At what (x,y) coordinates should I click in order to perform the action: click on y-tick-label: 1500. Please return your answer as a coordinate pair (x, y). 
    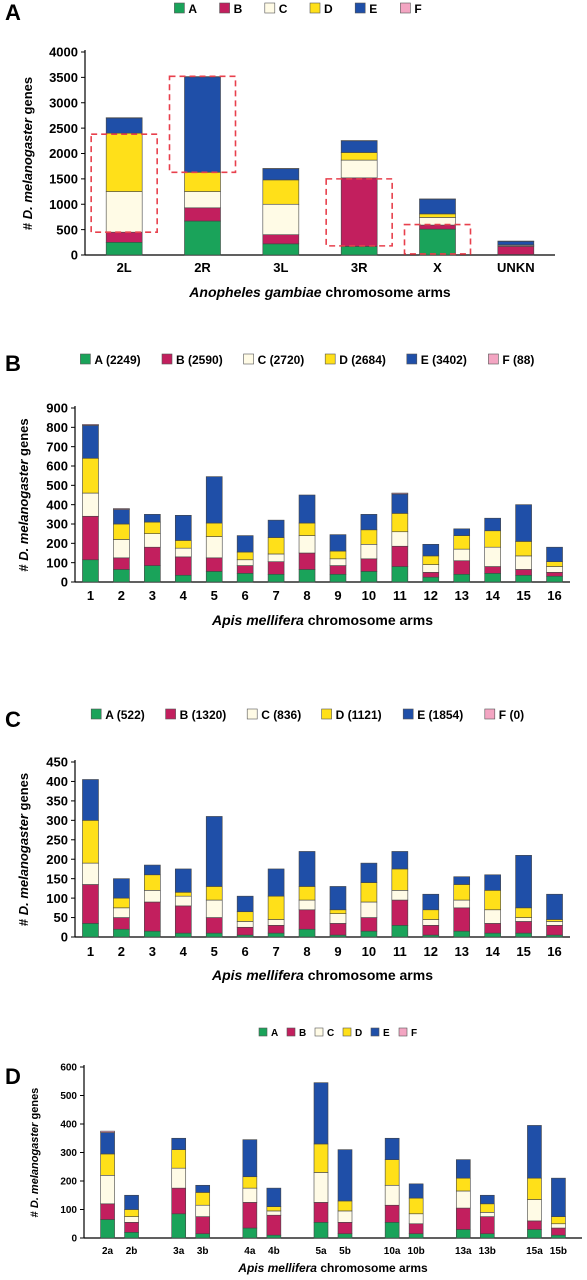
    Looking at the image, I should click on (63, 179).